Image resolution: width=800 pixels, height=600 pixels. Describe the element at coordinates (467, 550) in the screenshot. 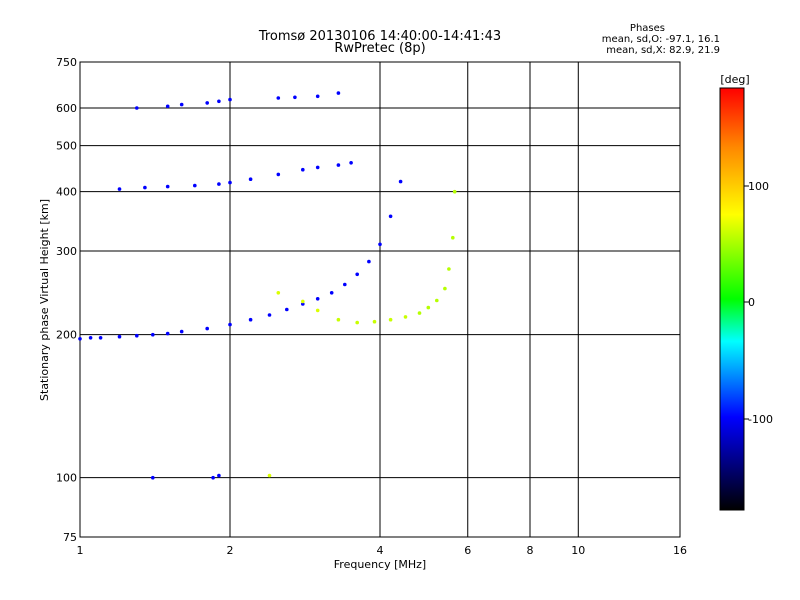

I see `x-tick-label: 6` at that location.